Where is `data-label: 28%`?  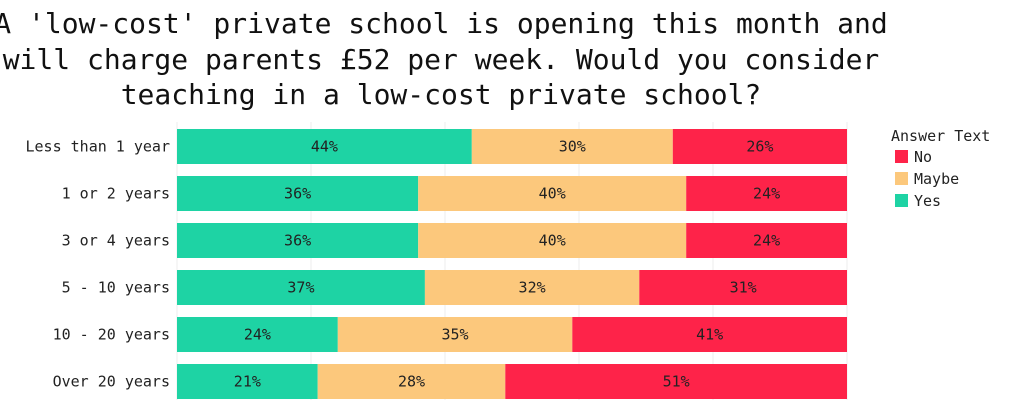 data-label: 28% is located at coordinates (411, 382).